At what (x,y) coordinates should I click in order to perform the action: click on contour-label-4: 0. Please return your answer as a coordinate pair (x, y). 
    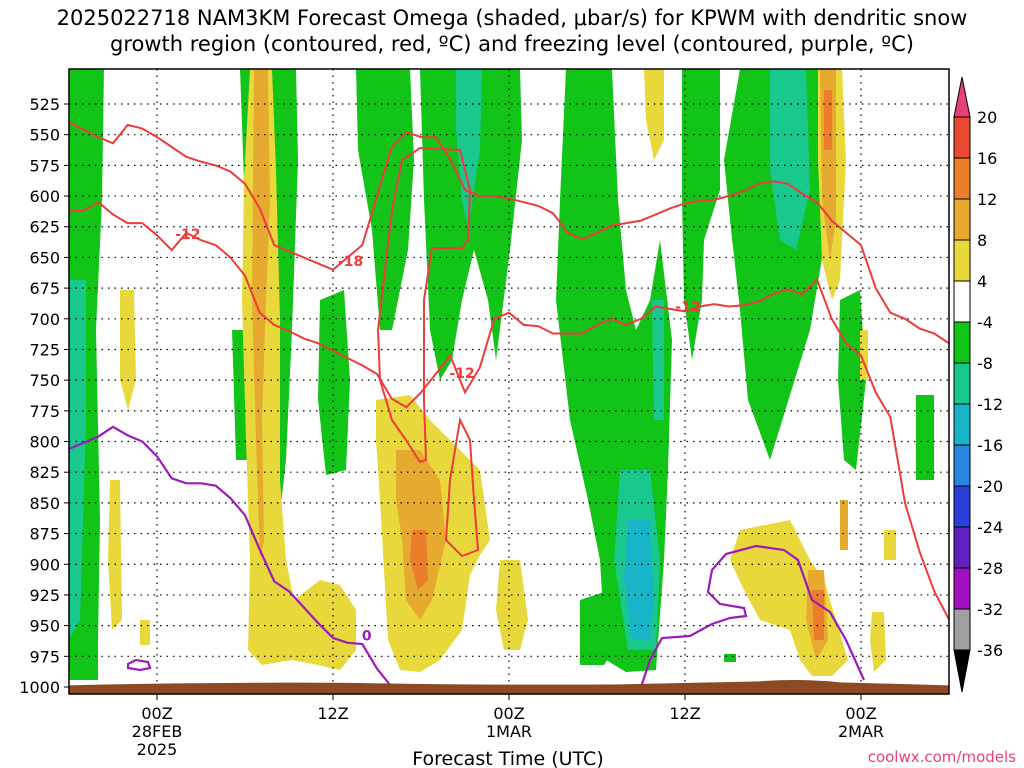
    Looking at the image, I should click on (367, 636).